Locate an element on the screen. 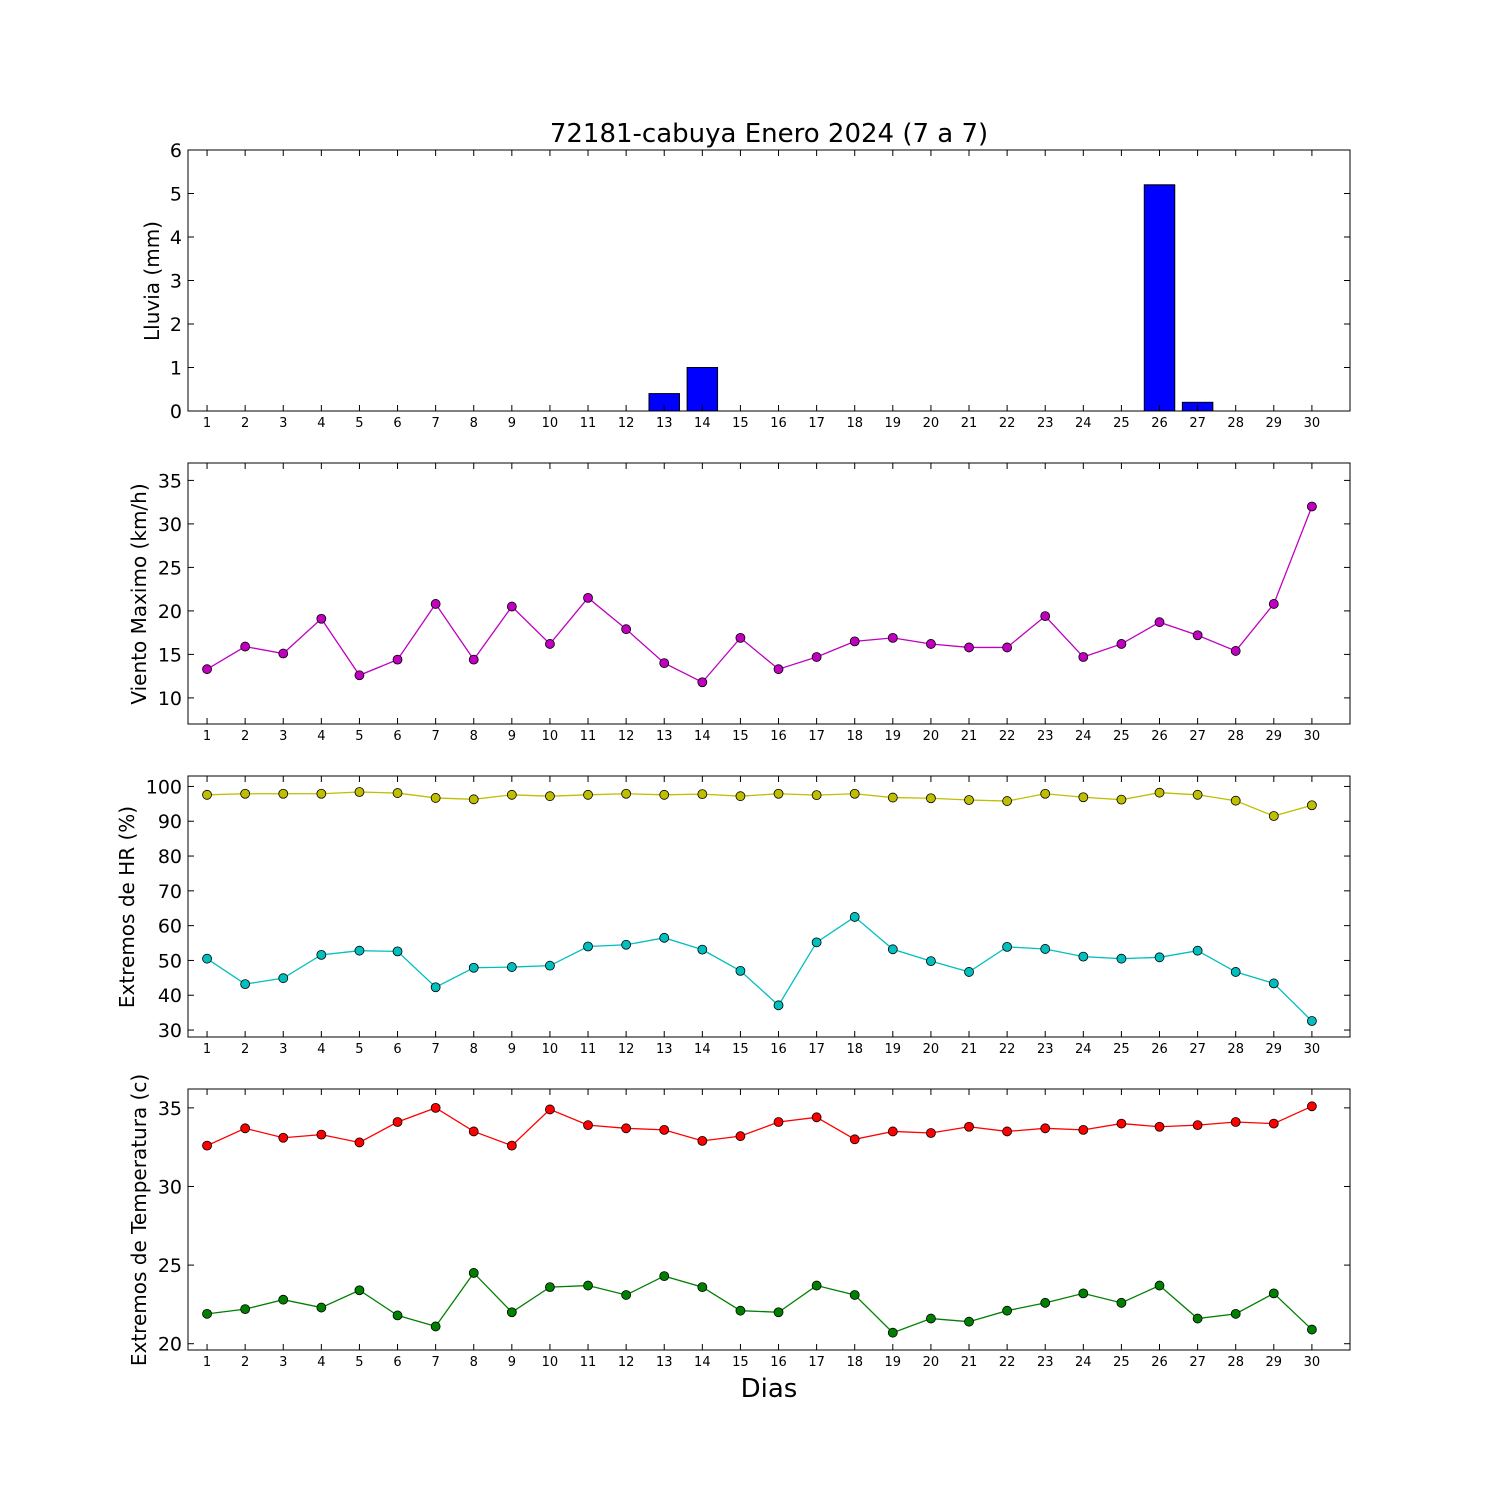 Image resolution: width=1500 pixels, height=1500 pixels. x-axis-label: Dias is located at coordinates (769, 1389).